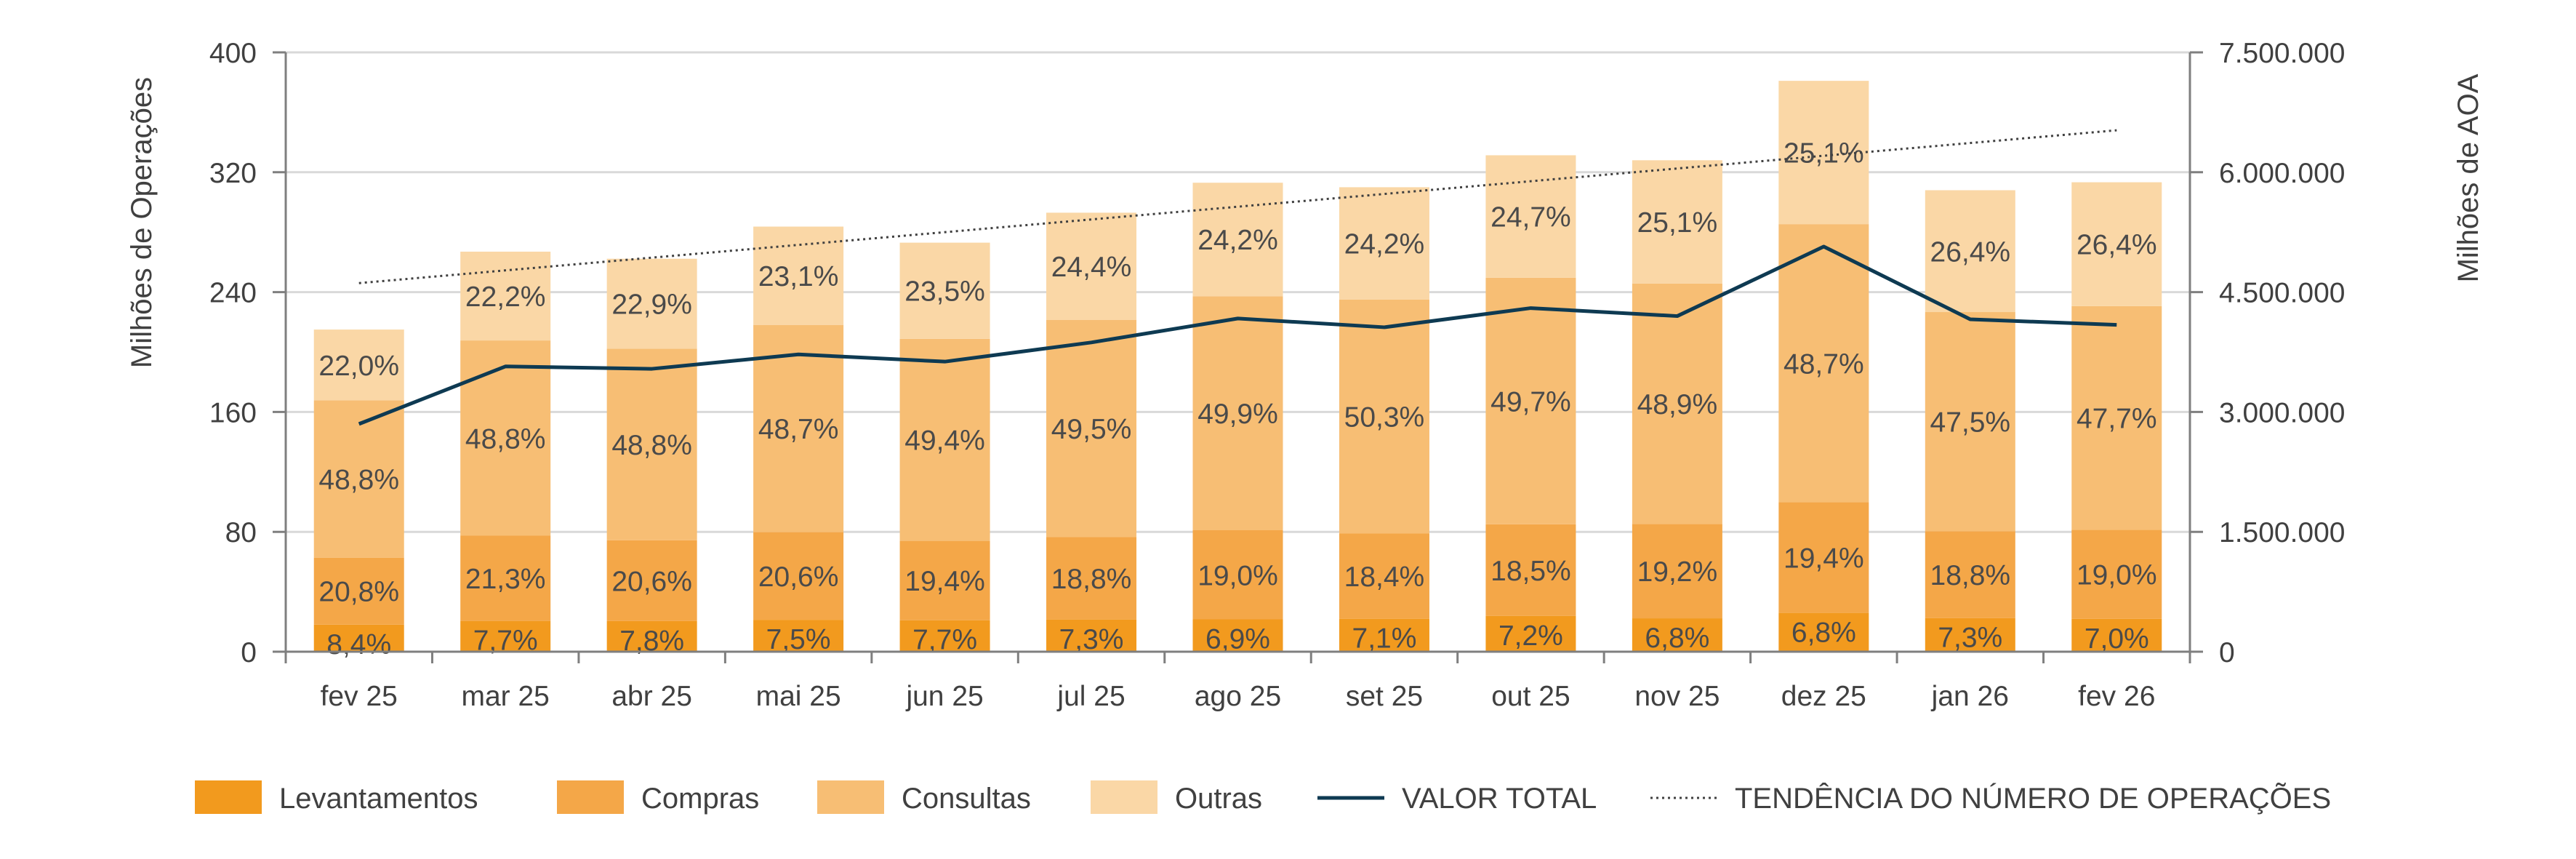  What do you see at coordinates (1677, 572) in the screenshot?
I see `data-label: 19,2%` at bounding box center [1677, 572].